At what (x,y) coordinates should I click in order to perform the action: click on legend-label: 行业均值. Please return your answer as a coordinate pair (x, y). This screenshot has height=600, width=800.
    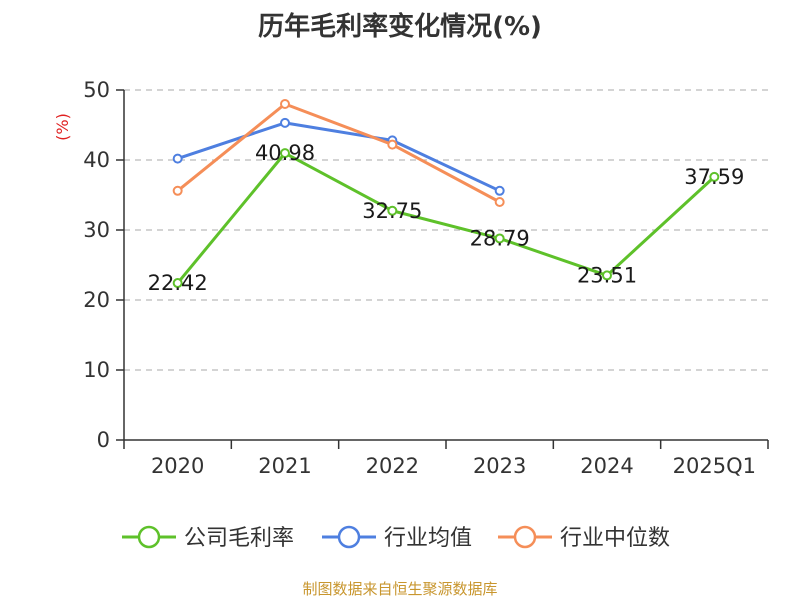
    Looking at the image, I should click on (428, 538).